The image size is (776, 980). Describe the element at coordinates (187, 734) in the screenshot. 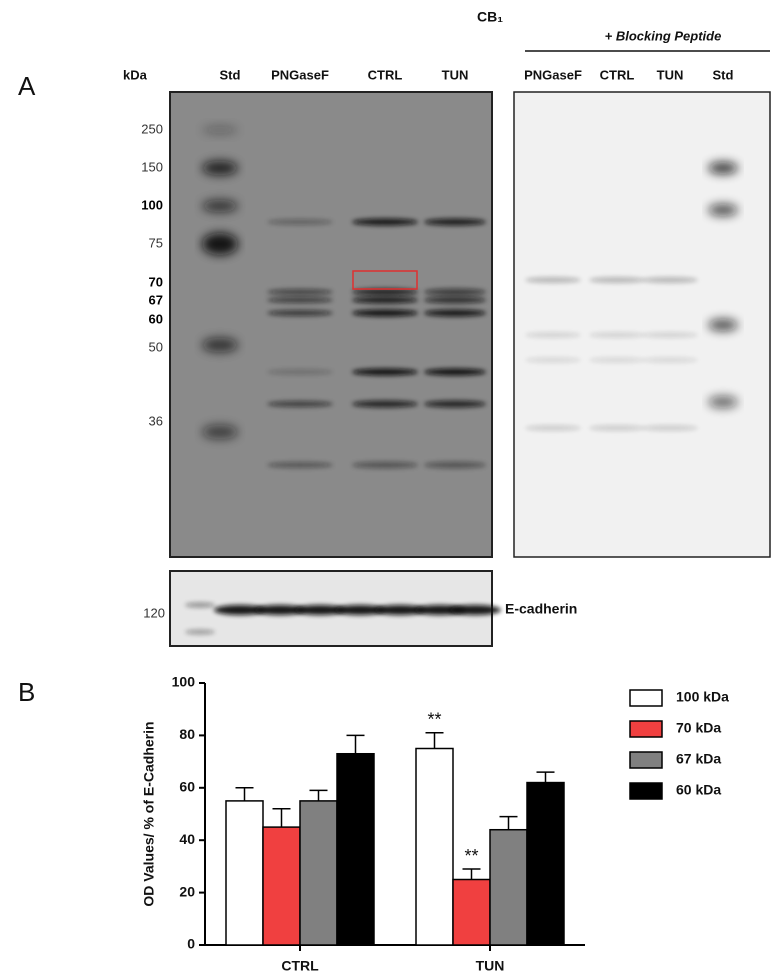

I see `y-tick-label: 80` at that location.